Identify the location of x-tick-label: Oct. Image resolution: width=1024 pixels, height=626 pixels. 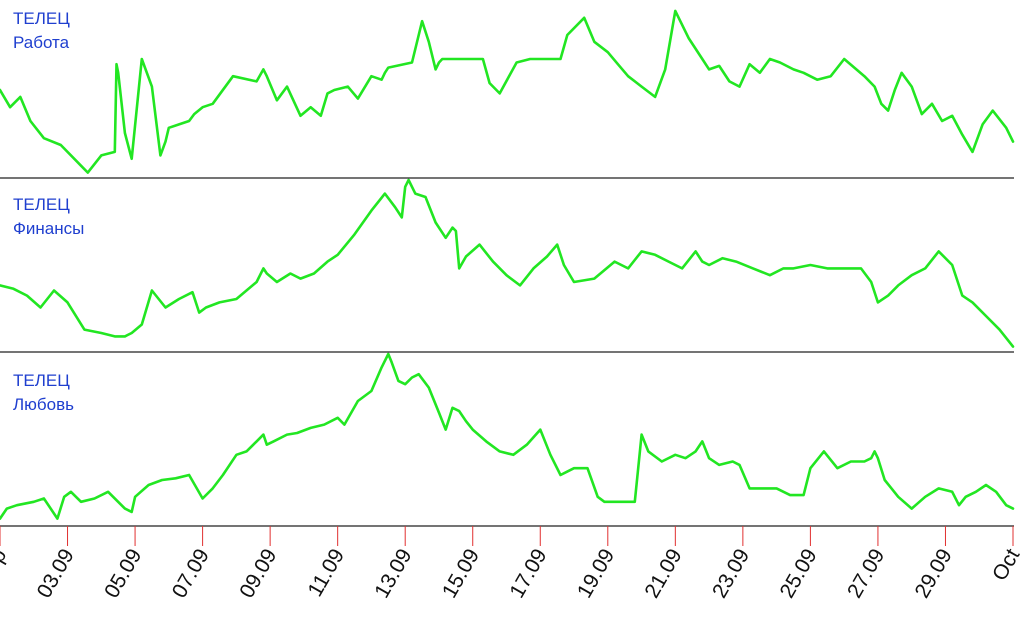
(1006, 565).